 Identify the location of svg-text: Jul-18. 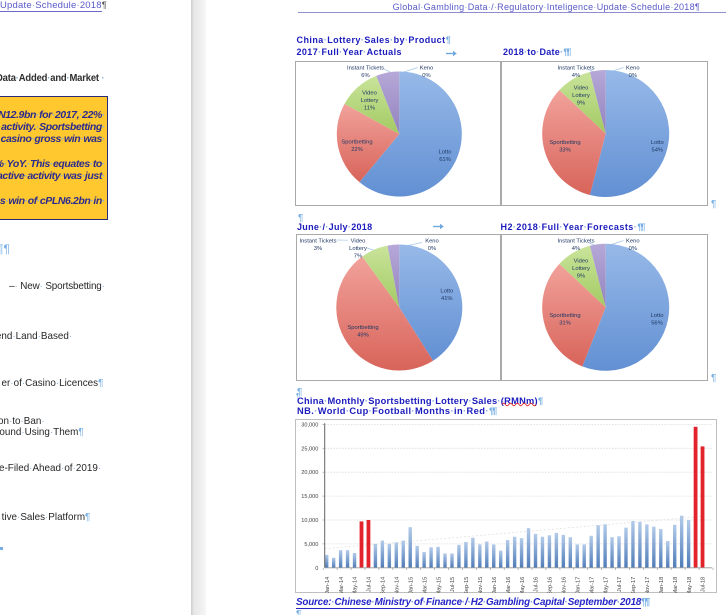
(704, 584).